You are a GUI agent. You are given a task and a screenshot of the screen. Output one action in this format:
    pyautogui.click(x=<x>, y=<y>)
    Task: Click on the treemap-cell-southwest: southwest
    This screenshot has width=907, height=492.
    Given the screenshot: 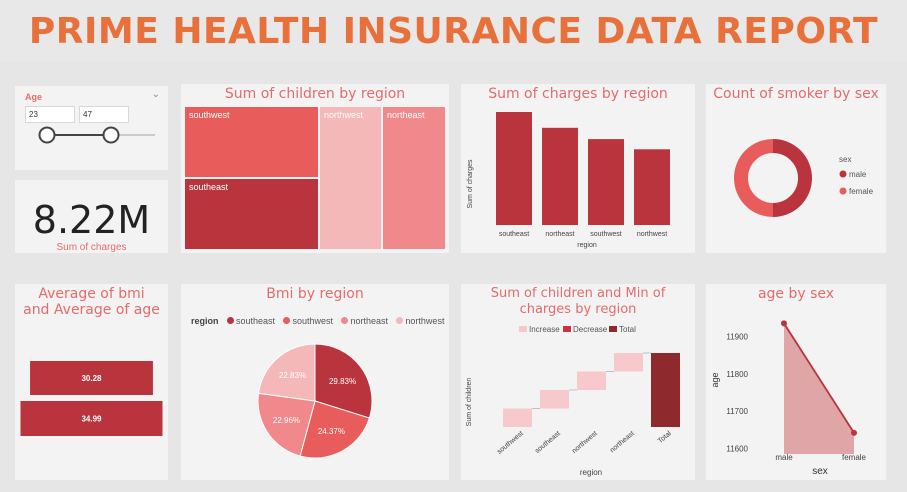 What is the action you would take?
    pyautogui.click(x=251, y=142)
    